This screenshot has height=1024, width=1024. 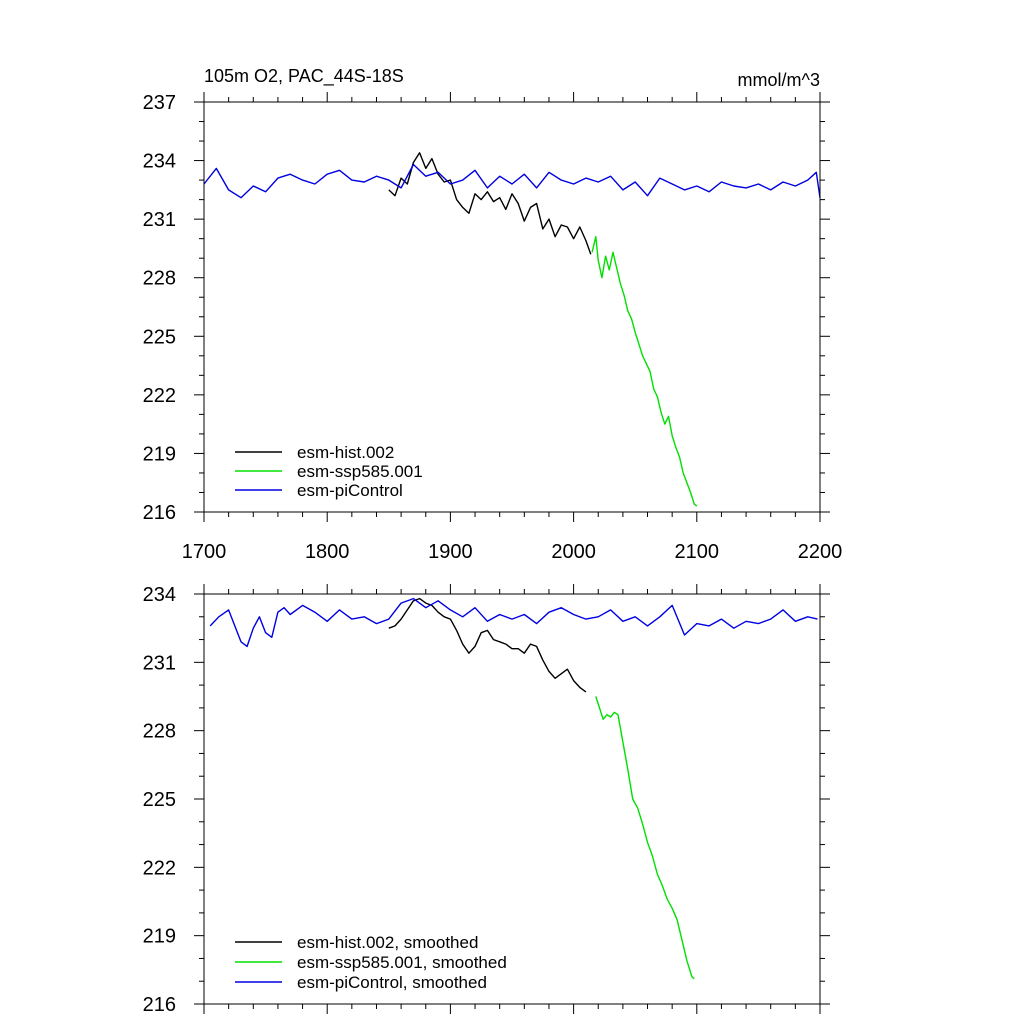 I want to click on legend-label-hist: esm-hist.002, so click(x=345, y=452).